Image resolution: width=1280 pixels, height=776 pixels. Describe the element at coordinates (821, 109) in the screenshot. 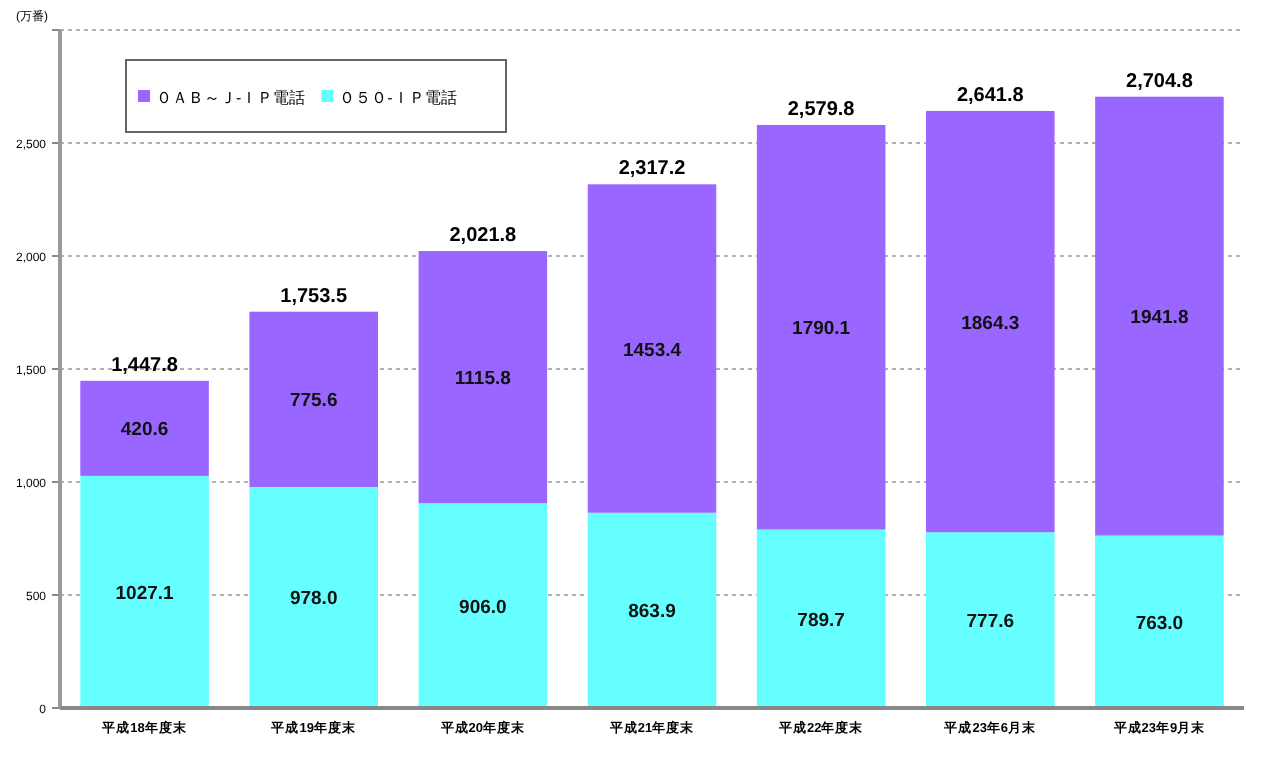

I see `total-label: 2,579.8` at that location.